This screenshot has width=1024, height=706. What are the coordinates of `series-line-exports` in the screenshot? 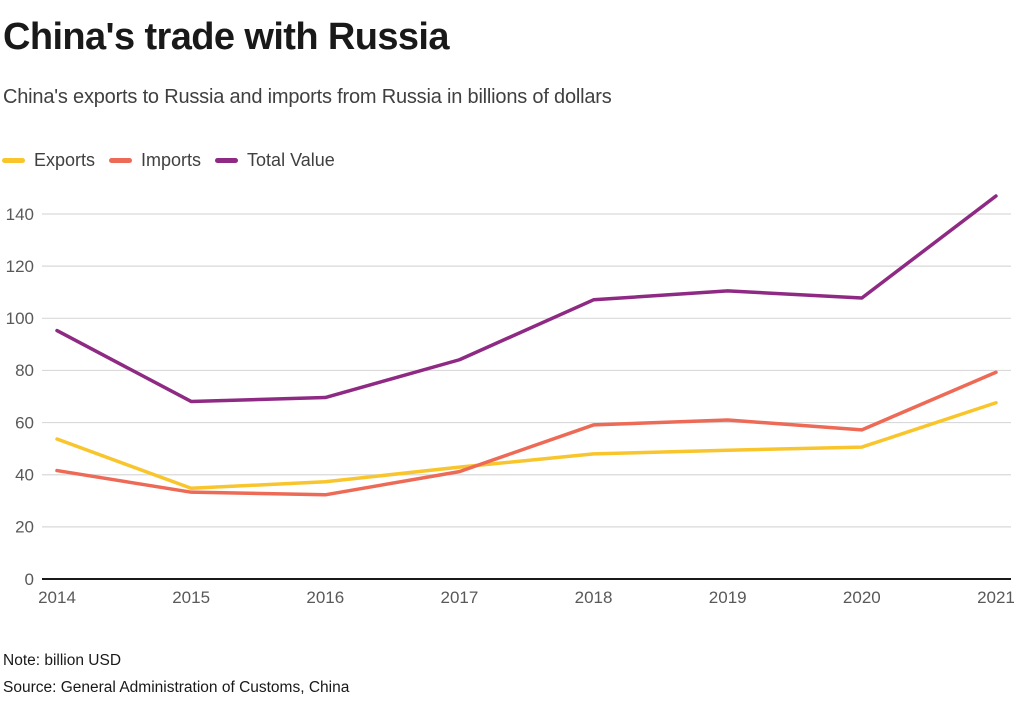 It's located at (526, 446).